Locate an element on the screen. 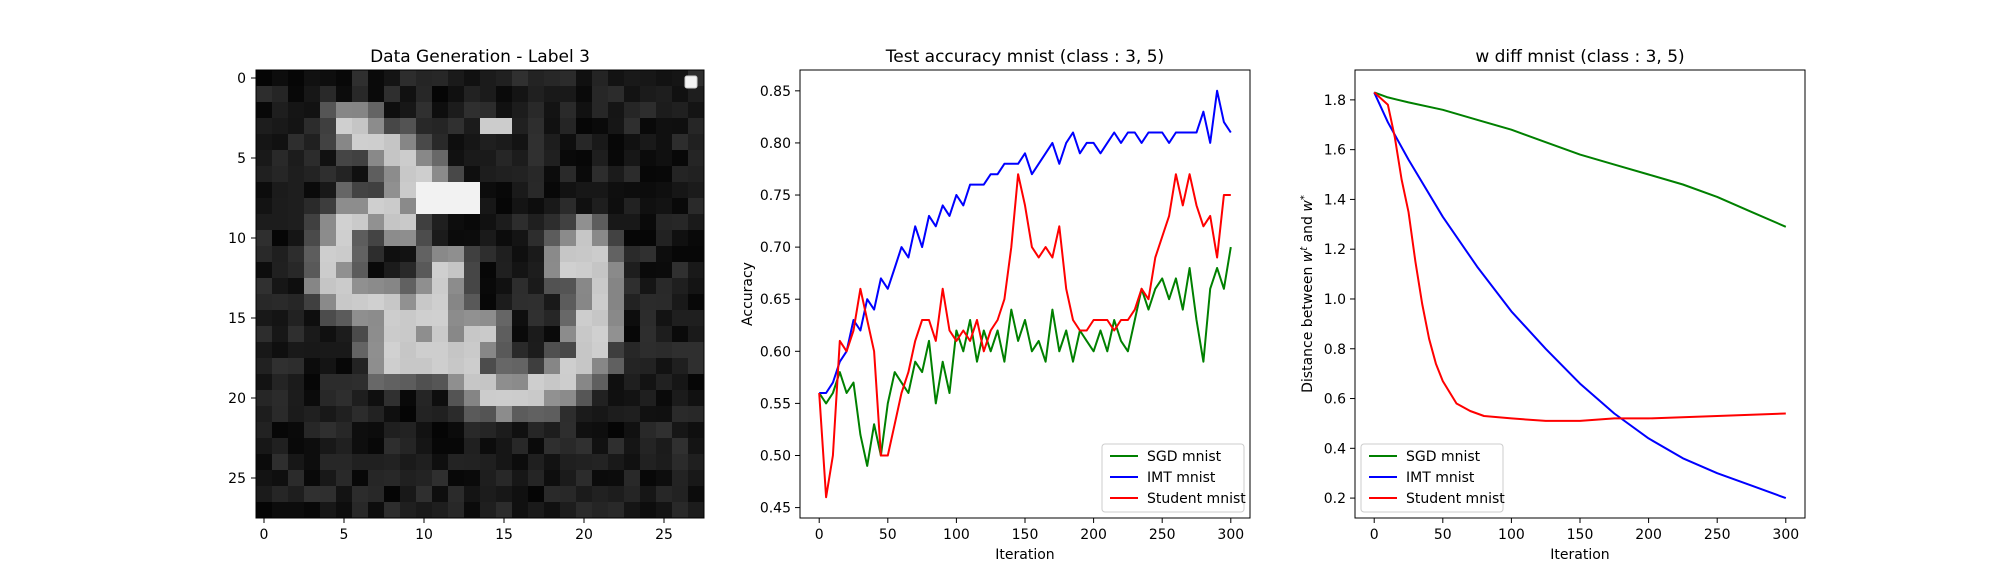 Image resolution: width=2000 pixels, height=580 pixels. x-tick-label: 0 is located at coordinates (819, 535).